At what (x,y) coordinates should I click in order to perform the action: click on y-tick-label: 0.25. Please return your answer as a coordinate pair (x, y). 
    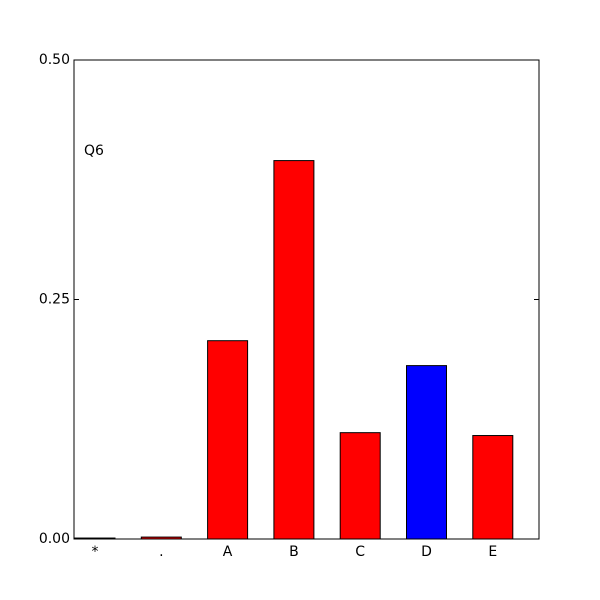
    Looking at the image, I should click on (54, 300).